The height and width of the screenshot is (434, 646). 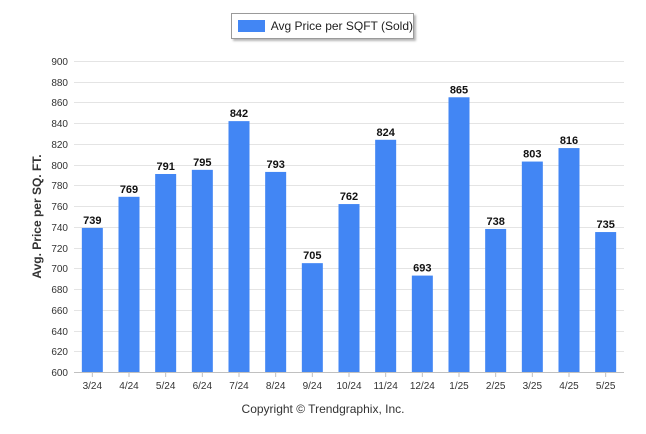 I want to click on data-label: 739, so click(x=92, y=221).